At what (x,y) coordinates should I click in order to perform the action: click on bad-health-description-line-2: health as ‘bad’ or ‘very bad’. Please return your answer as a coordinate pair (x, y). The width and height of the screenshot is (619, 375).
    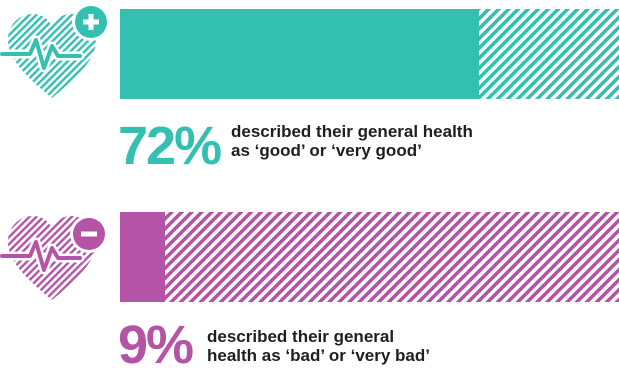
    Looking at the image, I should click on (318, 355).